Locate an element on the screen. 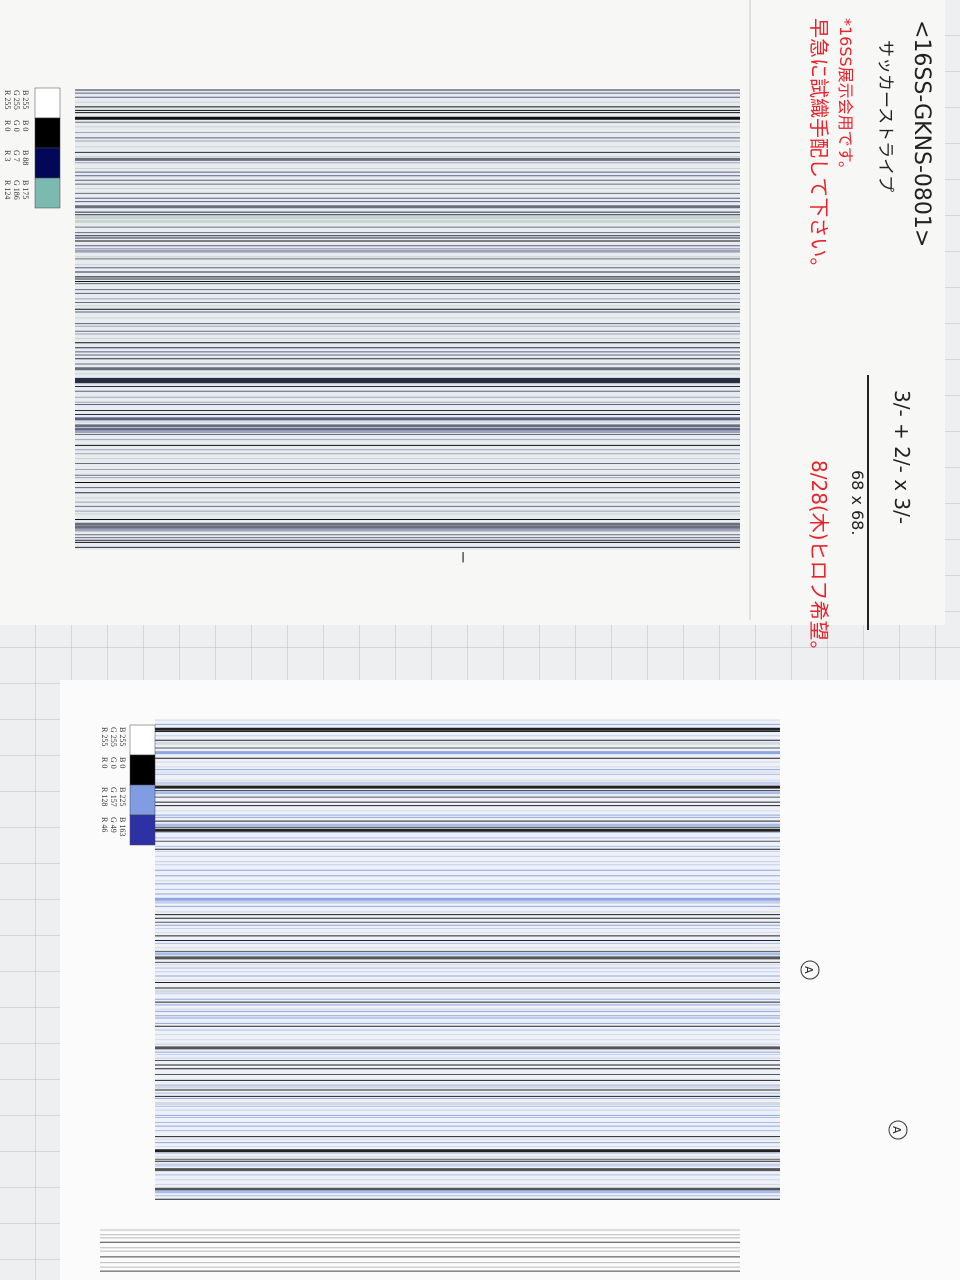 The height and width of the screenshot is (1280, 960). swatch-value: G 49 is located at coordinates (113, 825).